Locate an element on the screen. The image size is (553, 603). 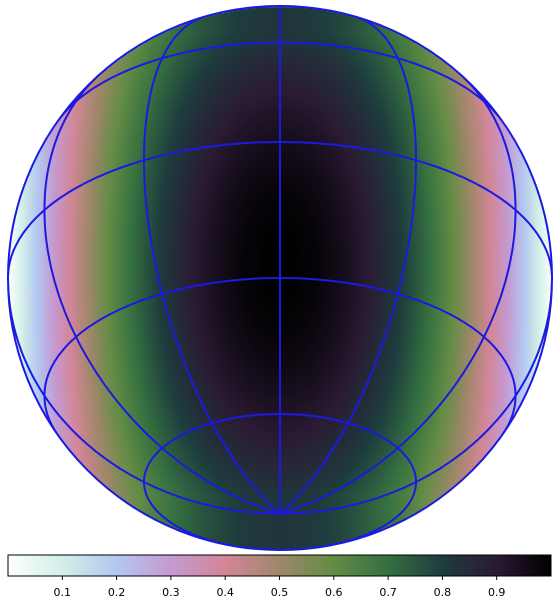
colorbar-tick-label: 0.7 is located at coordinates (388, 592).